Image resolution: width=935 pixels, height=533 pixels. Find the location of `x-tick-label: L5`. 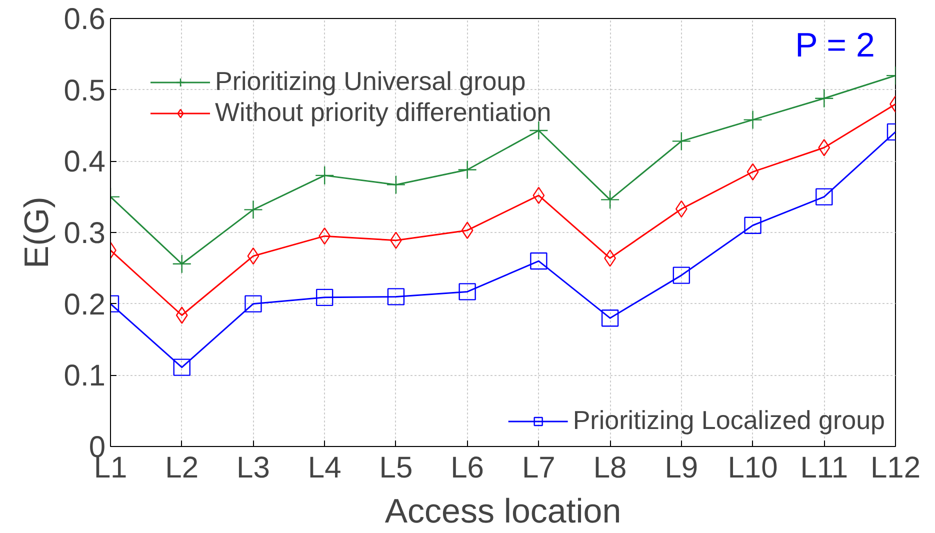

x-tick-label: L5 is located at coordinates (396, 468).